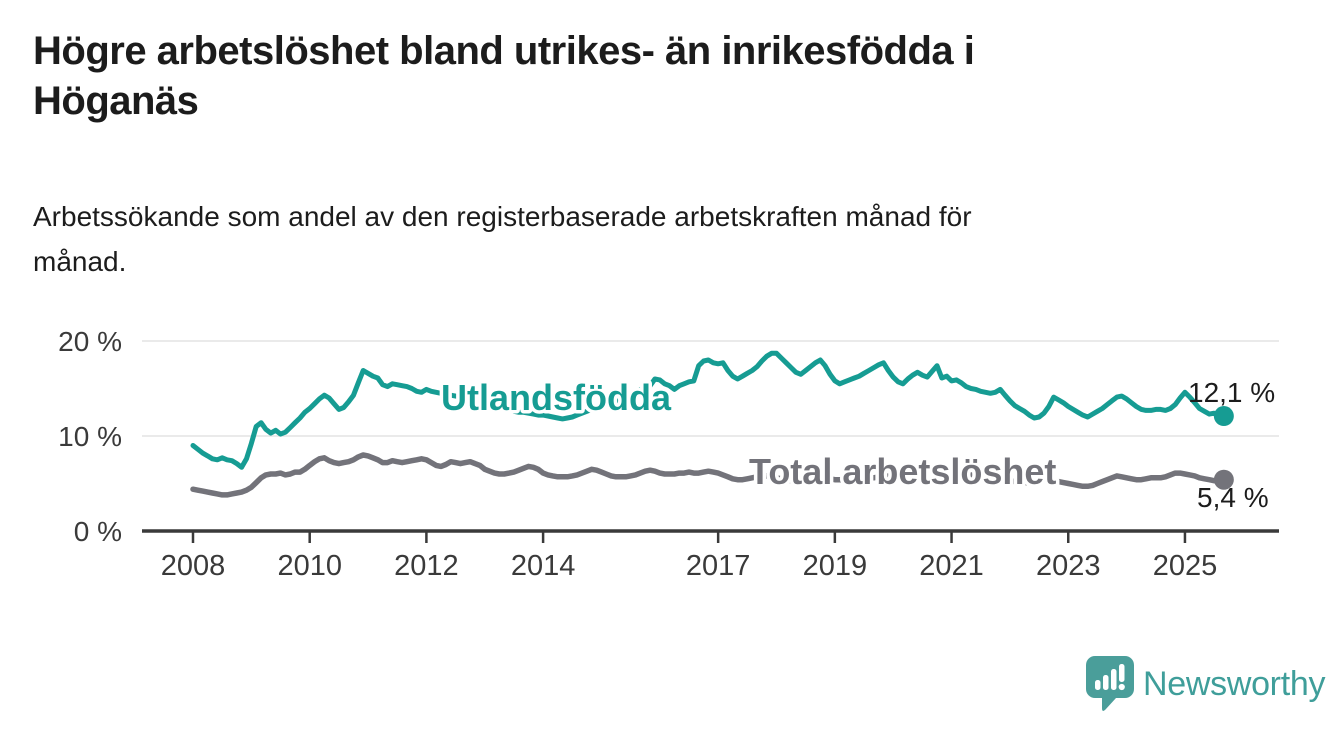  I want to click on x-tick-label: 2017, so click(718, 566).